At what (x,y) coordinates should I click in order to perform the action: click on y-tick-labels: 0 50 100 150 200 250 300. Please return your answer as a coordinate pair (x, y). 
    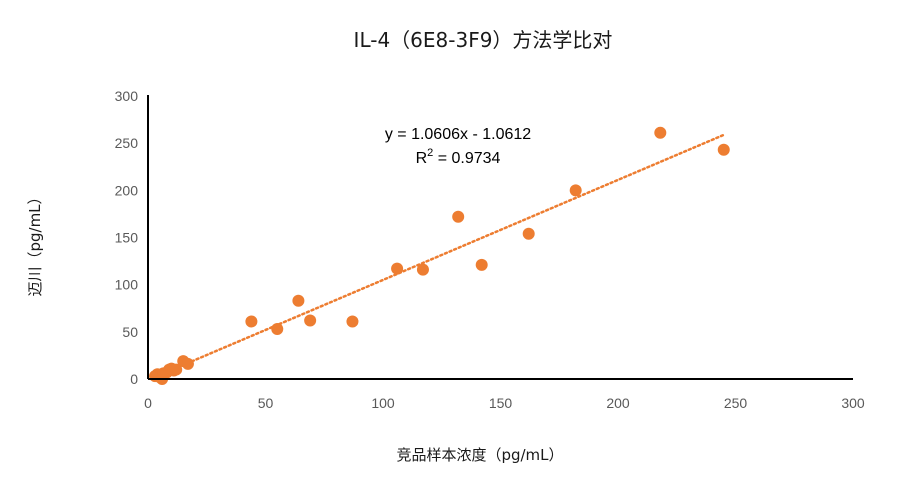
    Looking at the image, I should click on (127, 237).